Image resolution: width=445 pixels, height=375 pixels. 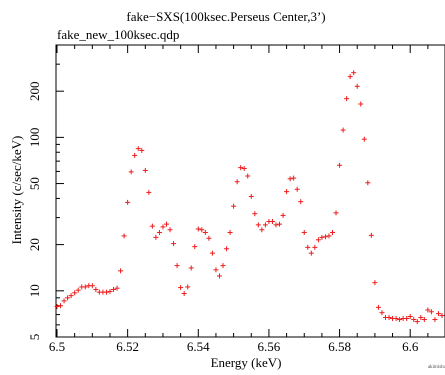 What do you see at coordinates (225, 16) in the screenshot?
I see `chart-title: fake−SXS(100ksec.Perseus Center,3’)` at bounding box center [225, 16].